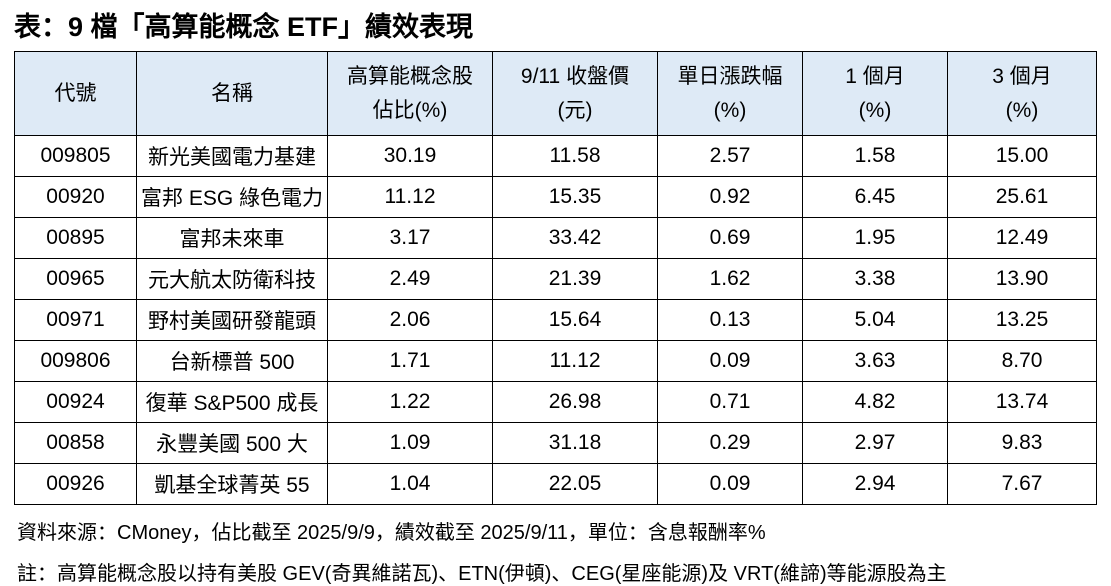 The image size is (1111, 586). I want to click on table-row: 00965 元大航太防衛科技 2.49 21.39 1.62 3.38 13.90, so click(555, 279).